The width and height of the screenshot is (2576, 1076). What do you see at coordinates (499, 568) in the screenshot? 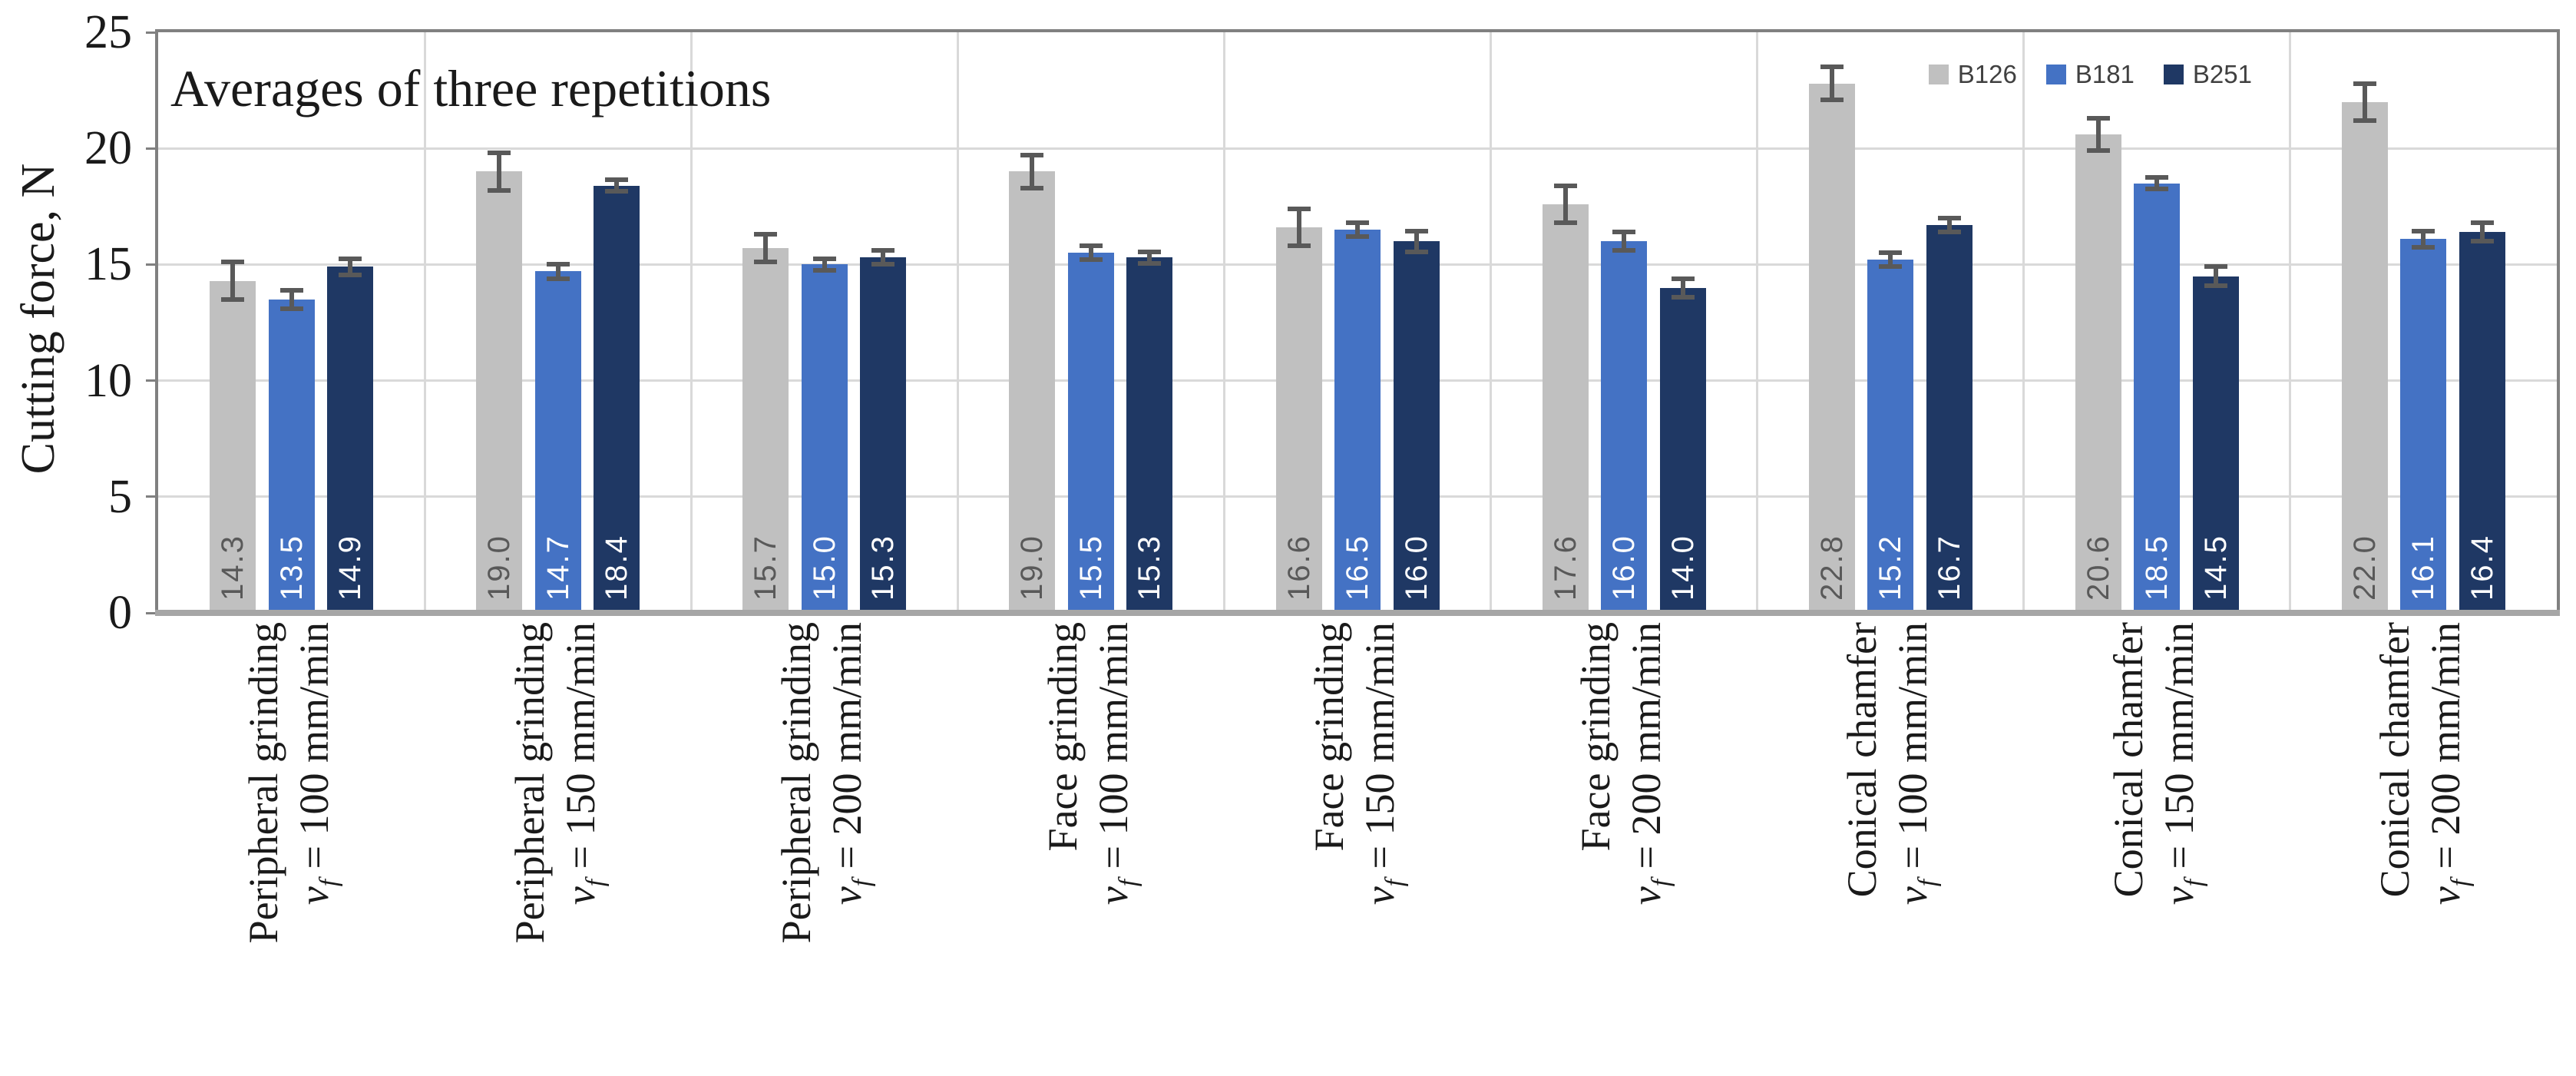
I see `bar-value-label: 19.0` at bounding box center [499, 568].